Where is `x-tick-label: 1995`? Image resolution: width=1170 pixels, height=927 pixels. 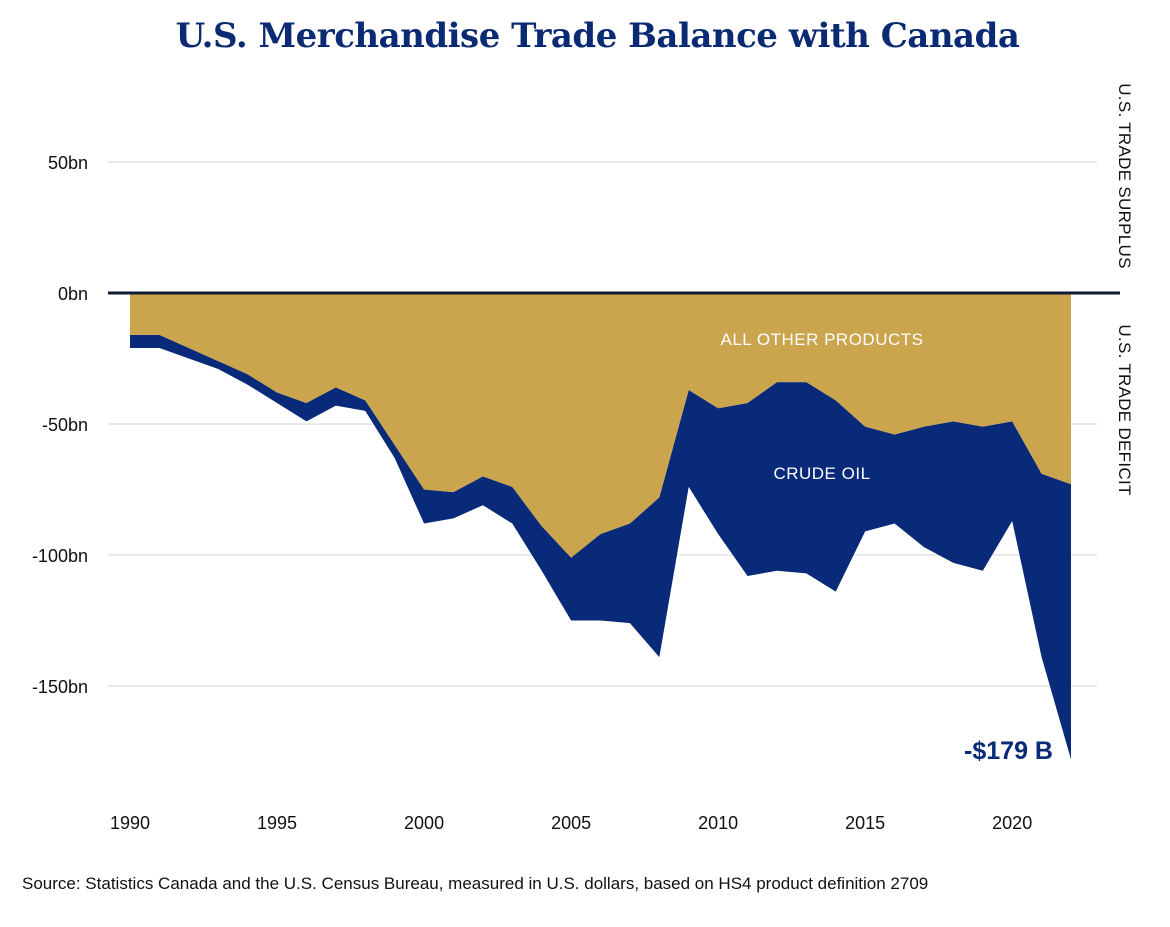 x-tick-label: 1995 is located at coordinates (277, 823).